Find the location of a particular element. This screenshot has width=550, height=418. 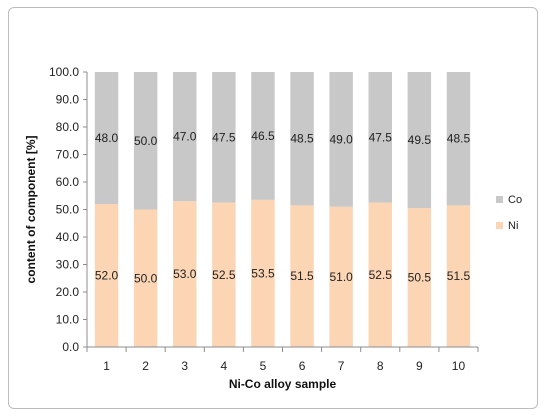

data-label-ni-2: 50.0 is located at coordinates (146, 278).